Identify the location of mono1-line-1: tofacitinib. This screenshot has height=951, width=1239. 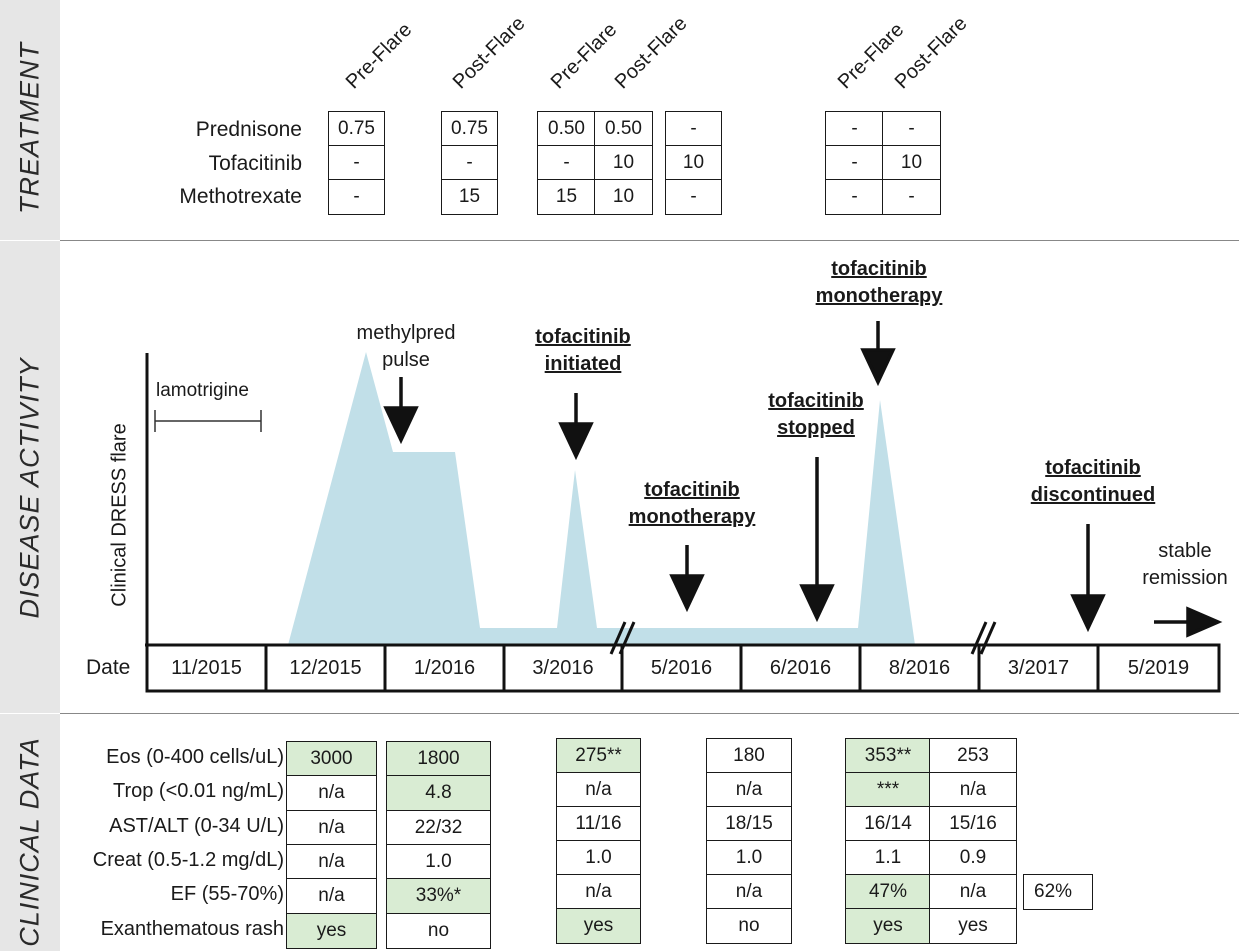
(692, 490).